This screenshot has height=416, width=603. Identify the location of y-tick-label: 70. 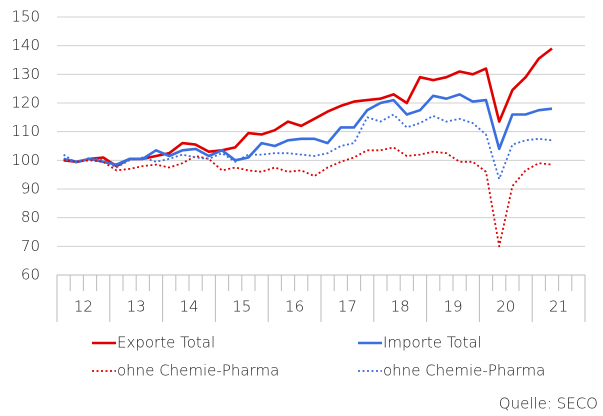
(30, 246).